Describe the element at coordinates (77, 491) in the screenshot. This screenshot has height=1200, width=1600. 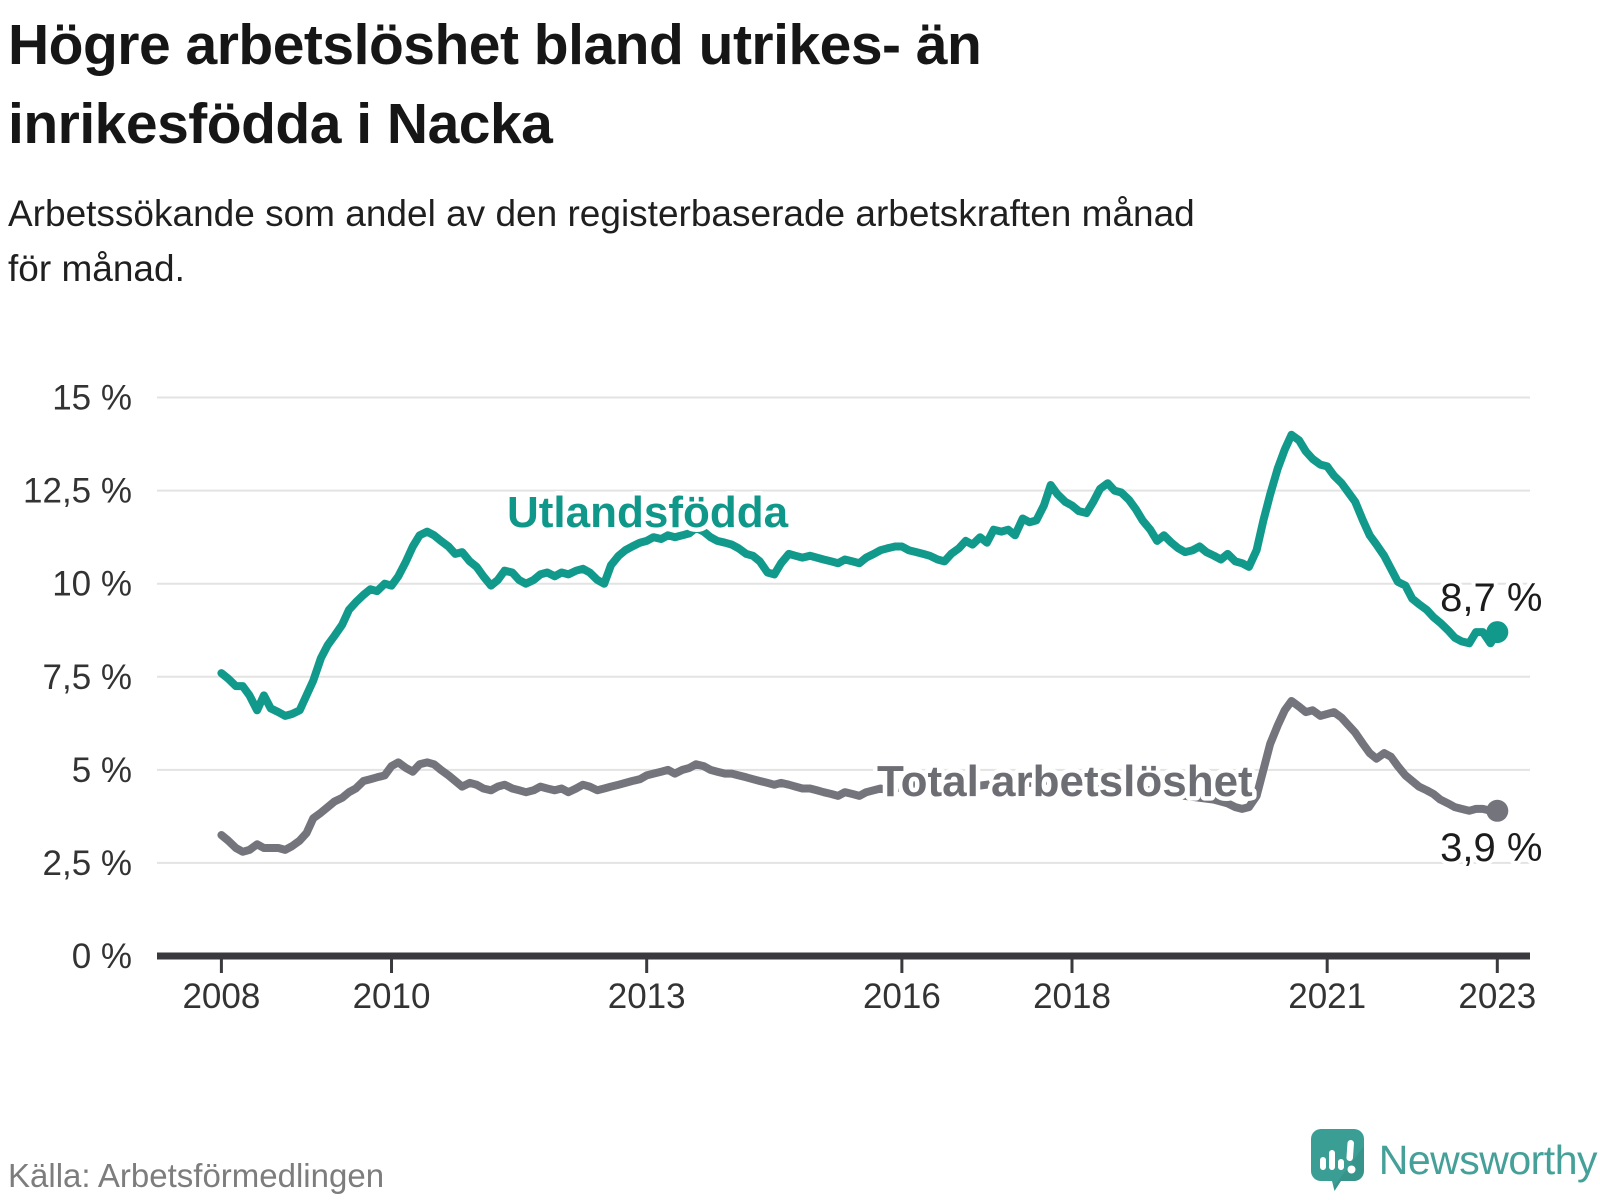
I see `y-tick-label: 12,5 %` at that location.